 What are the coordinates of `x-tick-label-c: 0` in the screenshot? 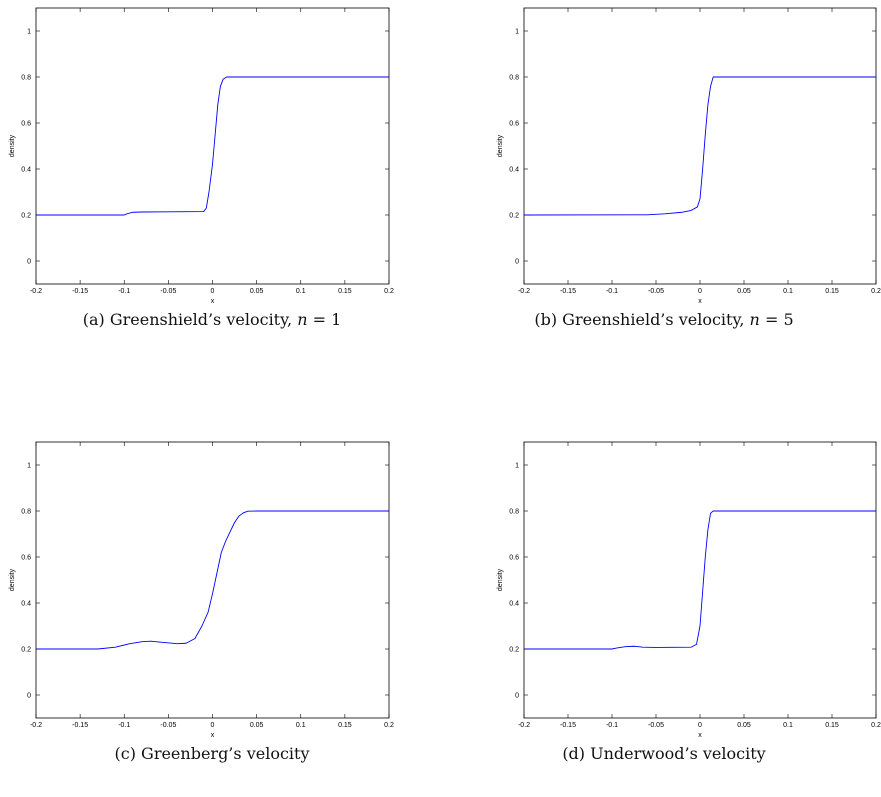 It's located at (213, 725).